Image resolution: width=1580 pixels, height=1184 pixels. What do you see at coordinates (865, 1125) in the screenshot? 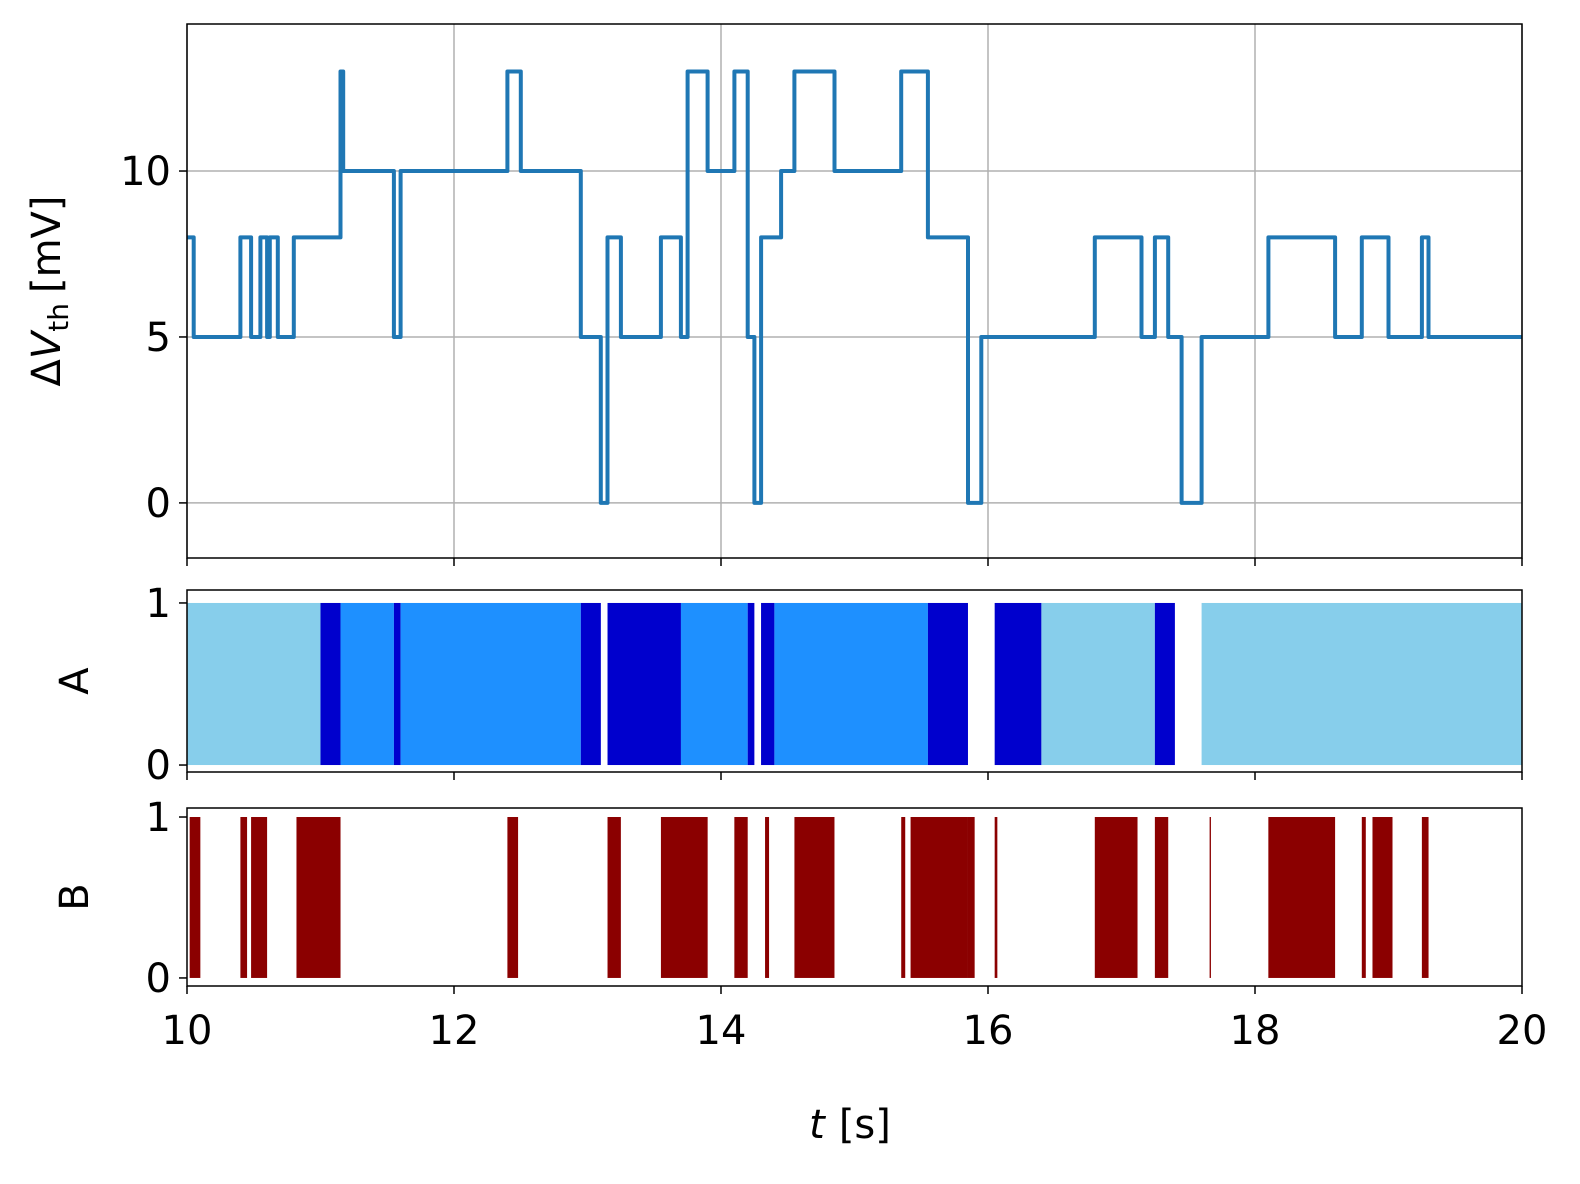
I see `label-part: [s]` at bounding box center [865, 1125].